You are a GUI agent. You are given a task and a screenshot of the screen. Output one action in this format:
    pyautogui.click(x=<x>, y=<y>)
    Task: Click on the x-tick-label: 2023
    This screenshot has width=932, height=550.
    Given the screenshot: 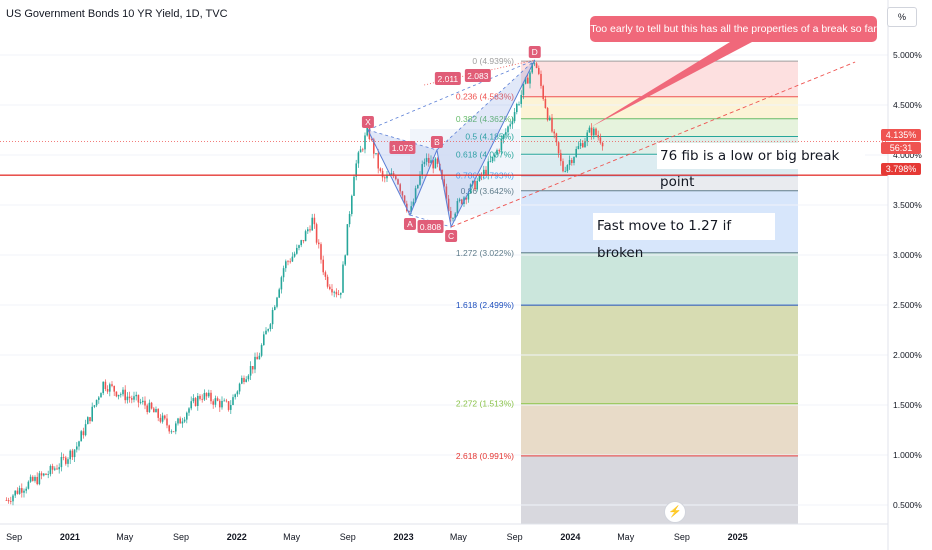 What is the action you would take?
    pyautogui.click(x=404, y=537)
    